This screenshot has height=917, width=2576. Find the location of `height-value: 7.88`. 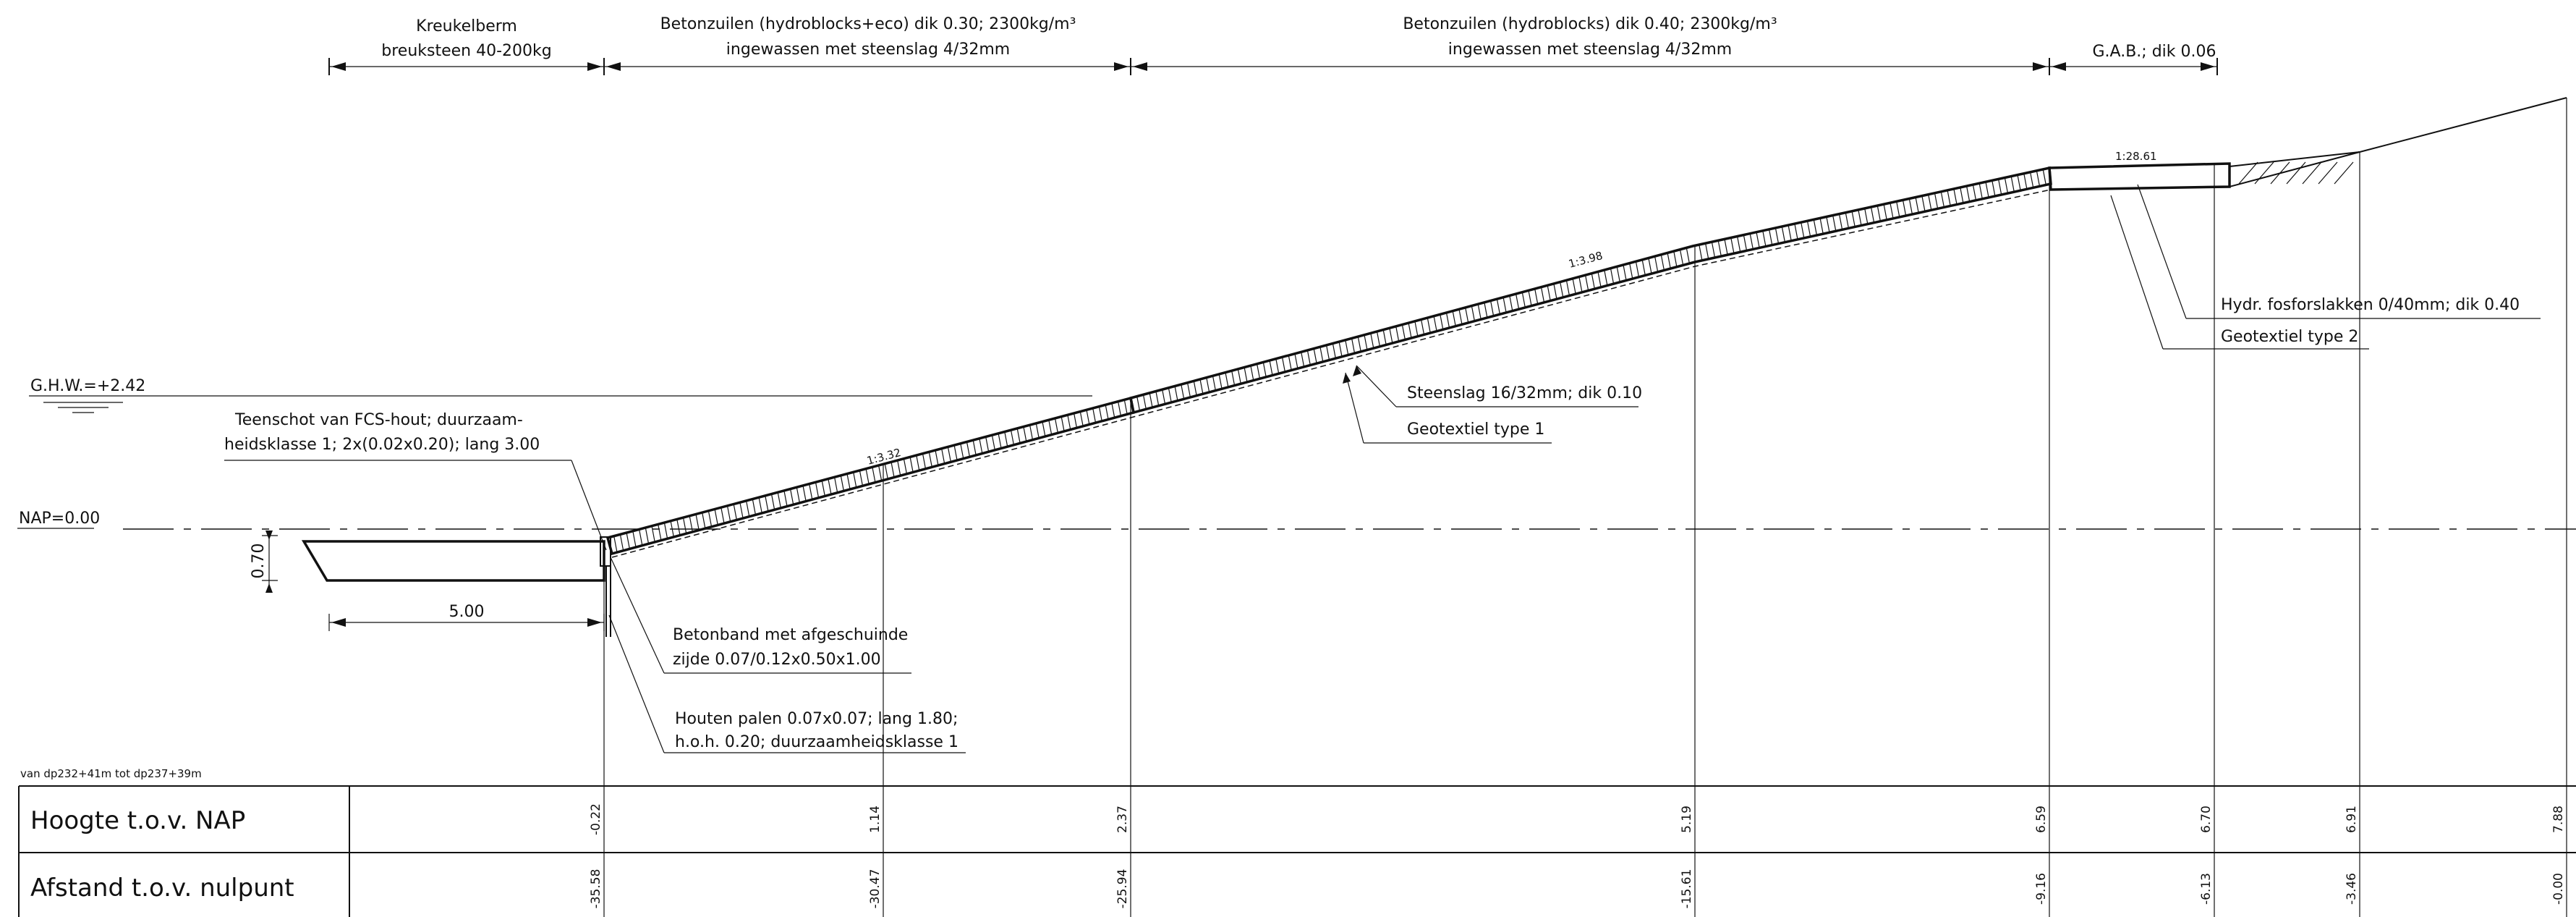

height-value: 7.88 is located at coordinates (2558, 819).